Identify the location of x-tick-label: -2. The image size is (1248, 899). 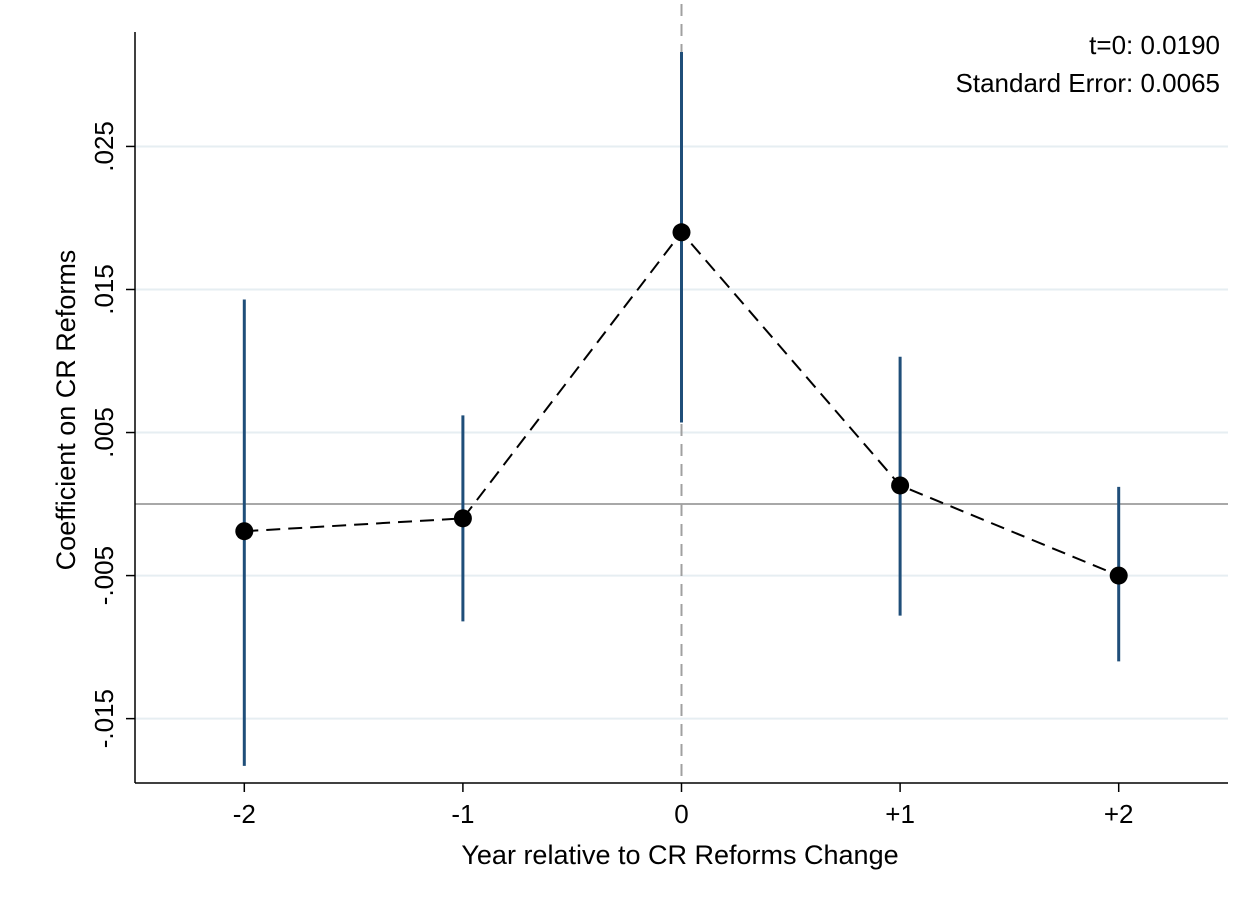
(244, 814).